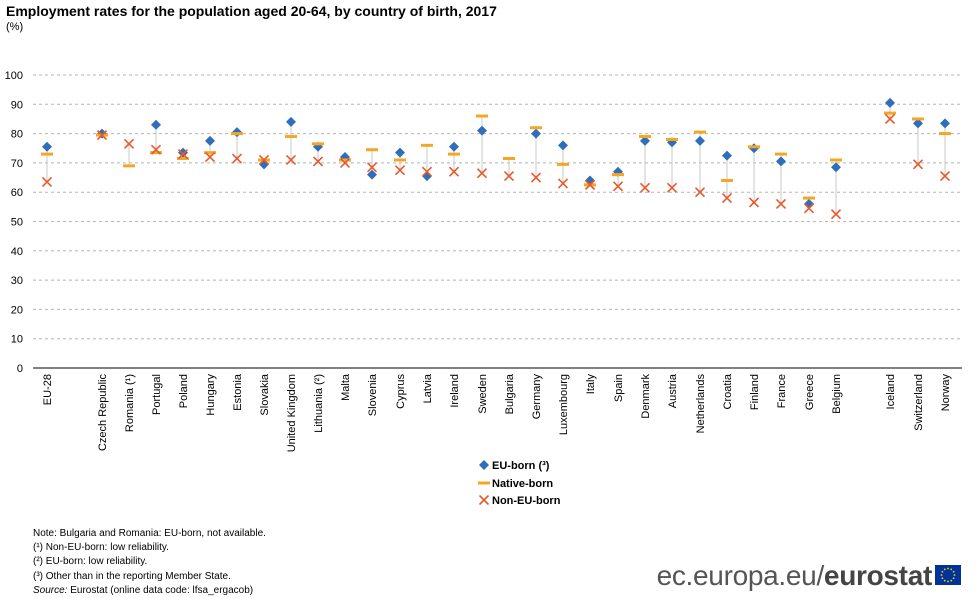  What do you see at coordinates (17, 223) in the screenshot?
I see `y-tick-label: 50` at bounding box center [17, 223].